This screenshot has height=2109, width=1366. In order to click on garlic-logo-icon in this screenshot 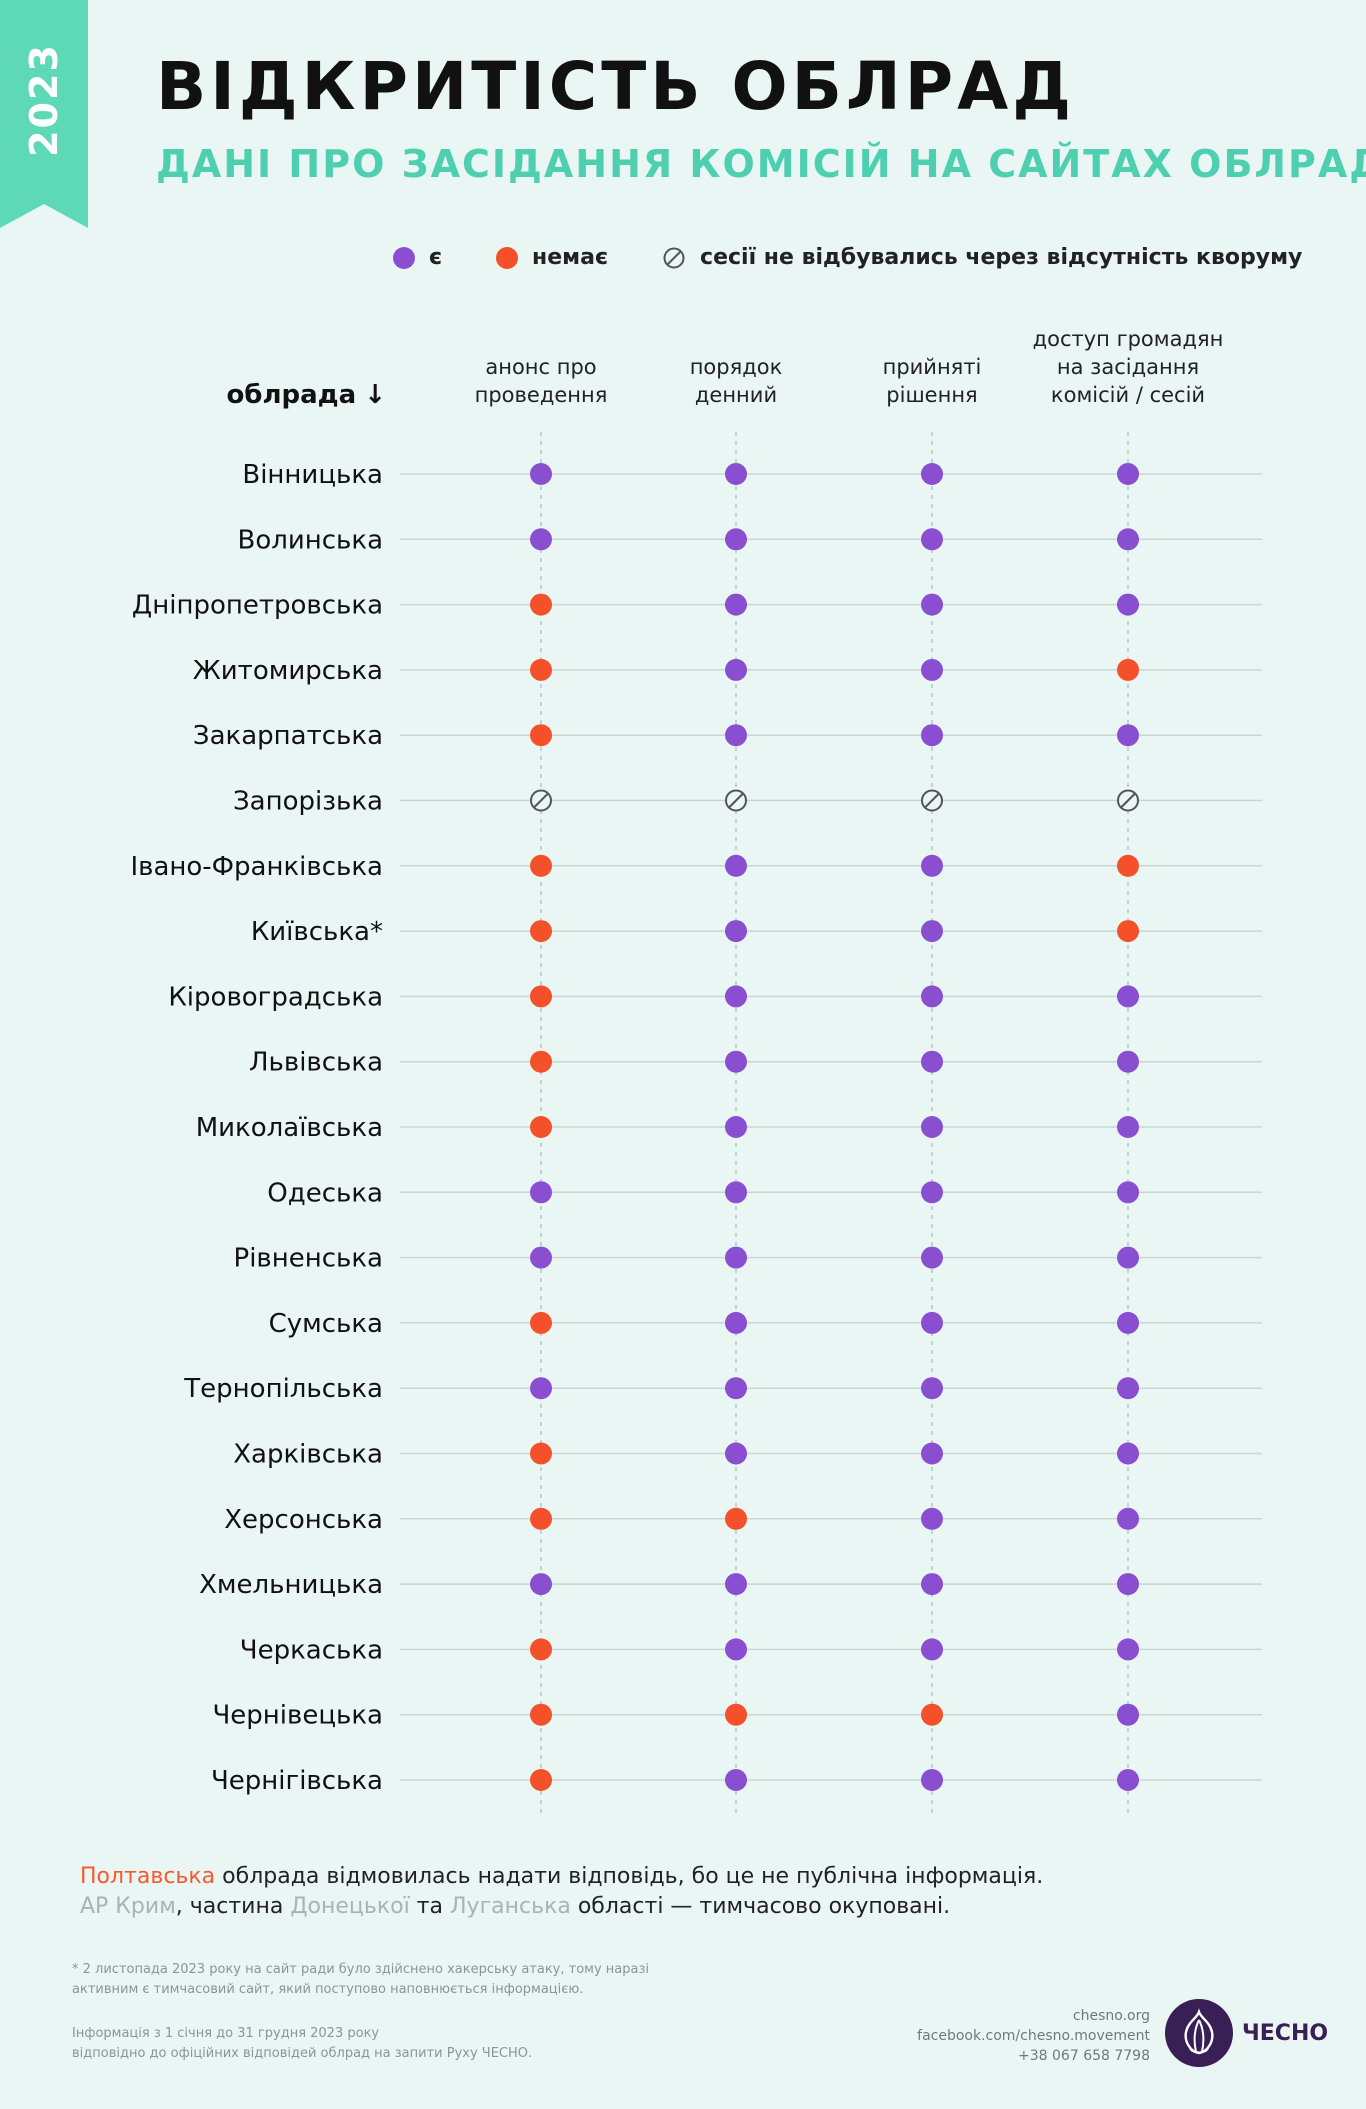, I will do `click(1199, 2033)`.